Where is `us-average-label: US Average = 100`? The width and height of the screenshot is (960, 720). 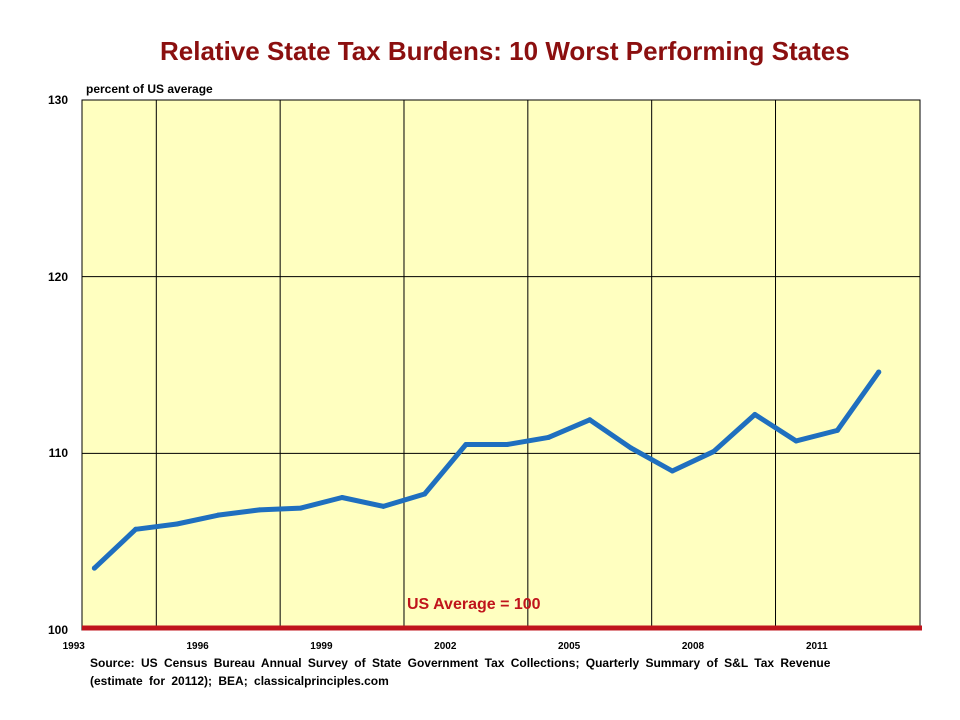 us-average-label: US Average = 100 is located at coordinates (474, 604).